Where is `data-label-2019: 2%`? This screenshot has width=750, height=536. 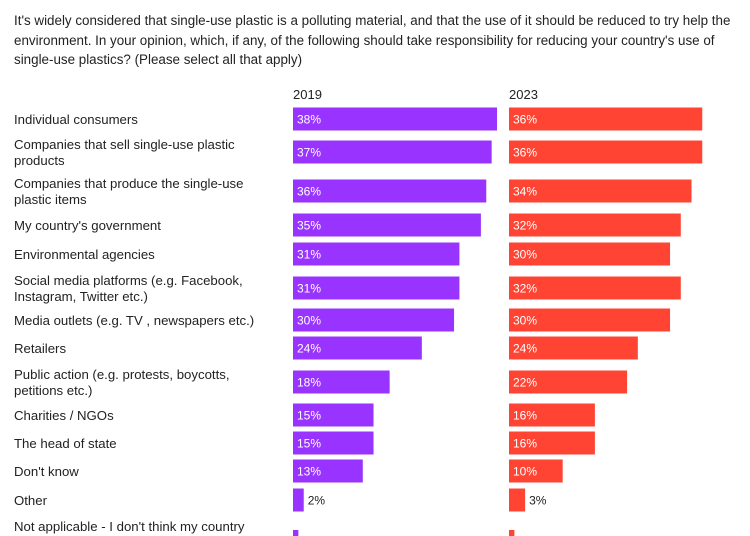 data-label-2019: 2% is located at coordinates (317, 501).